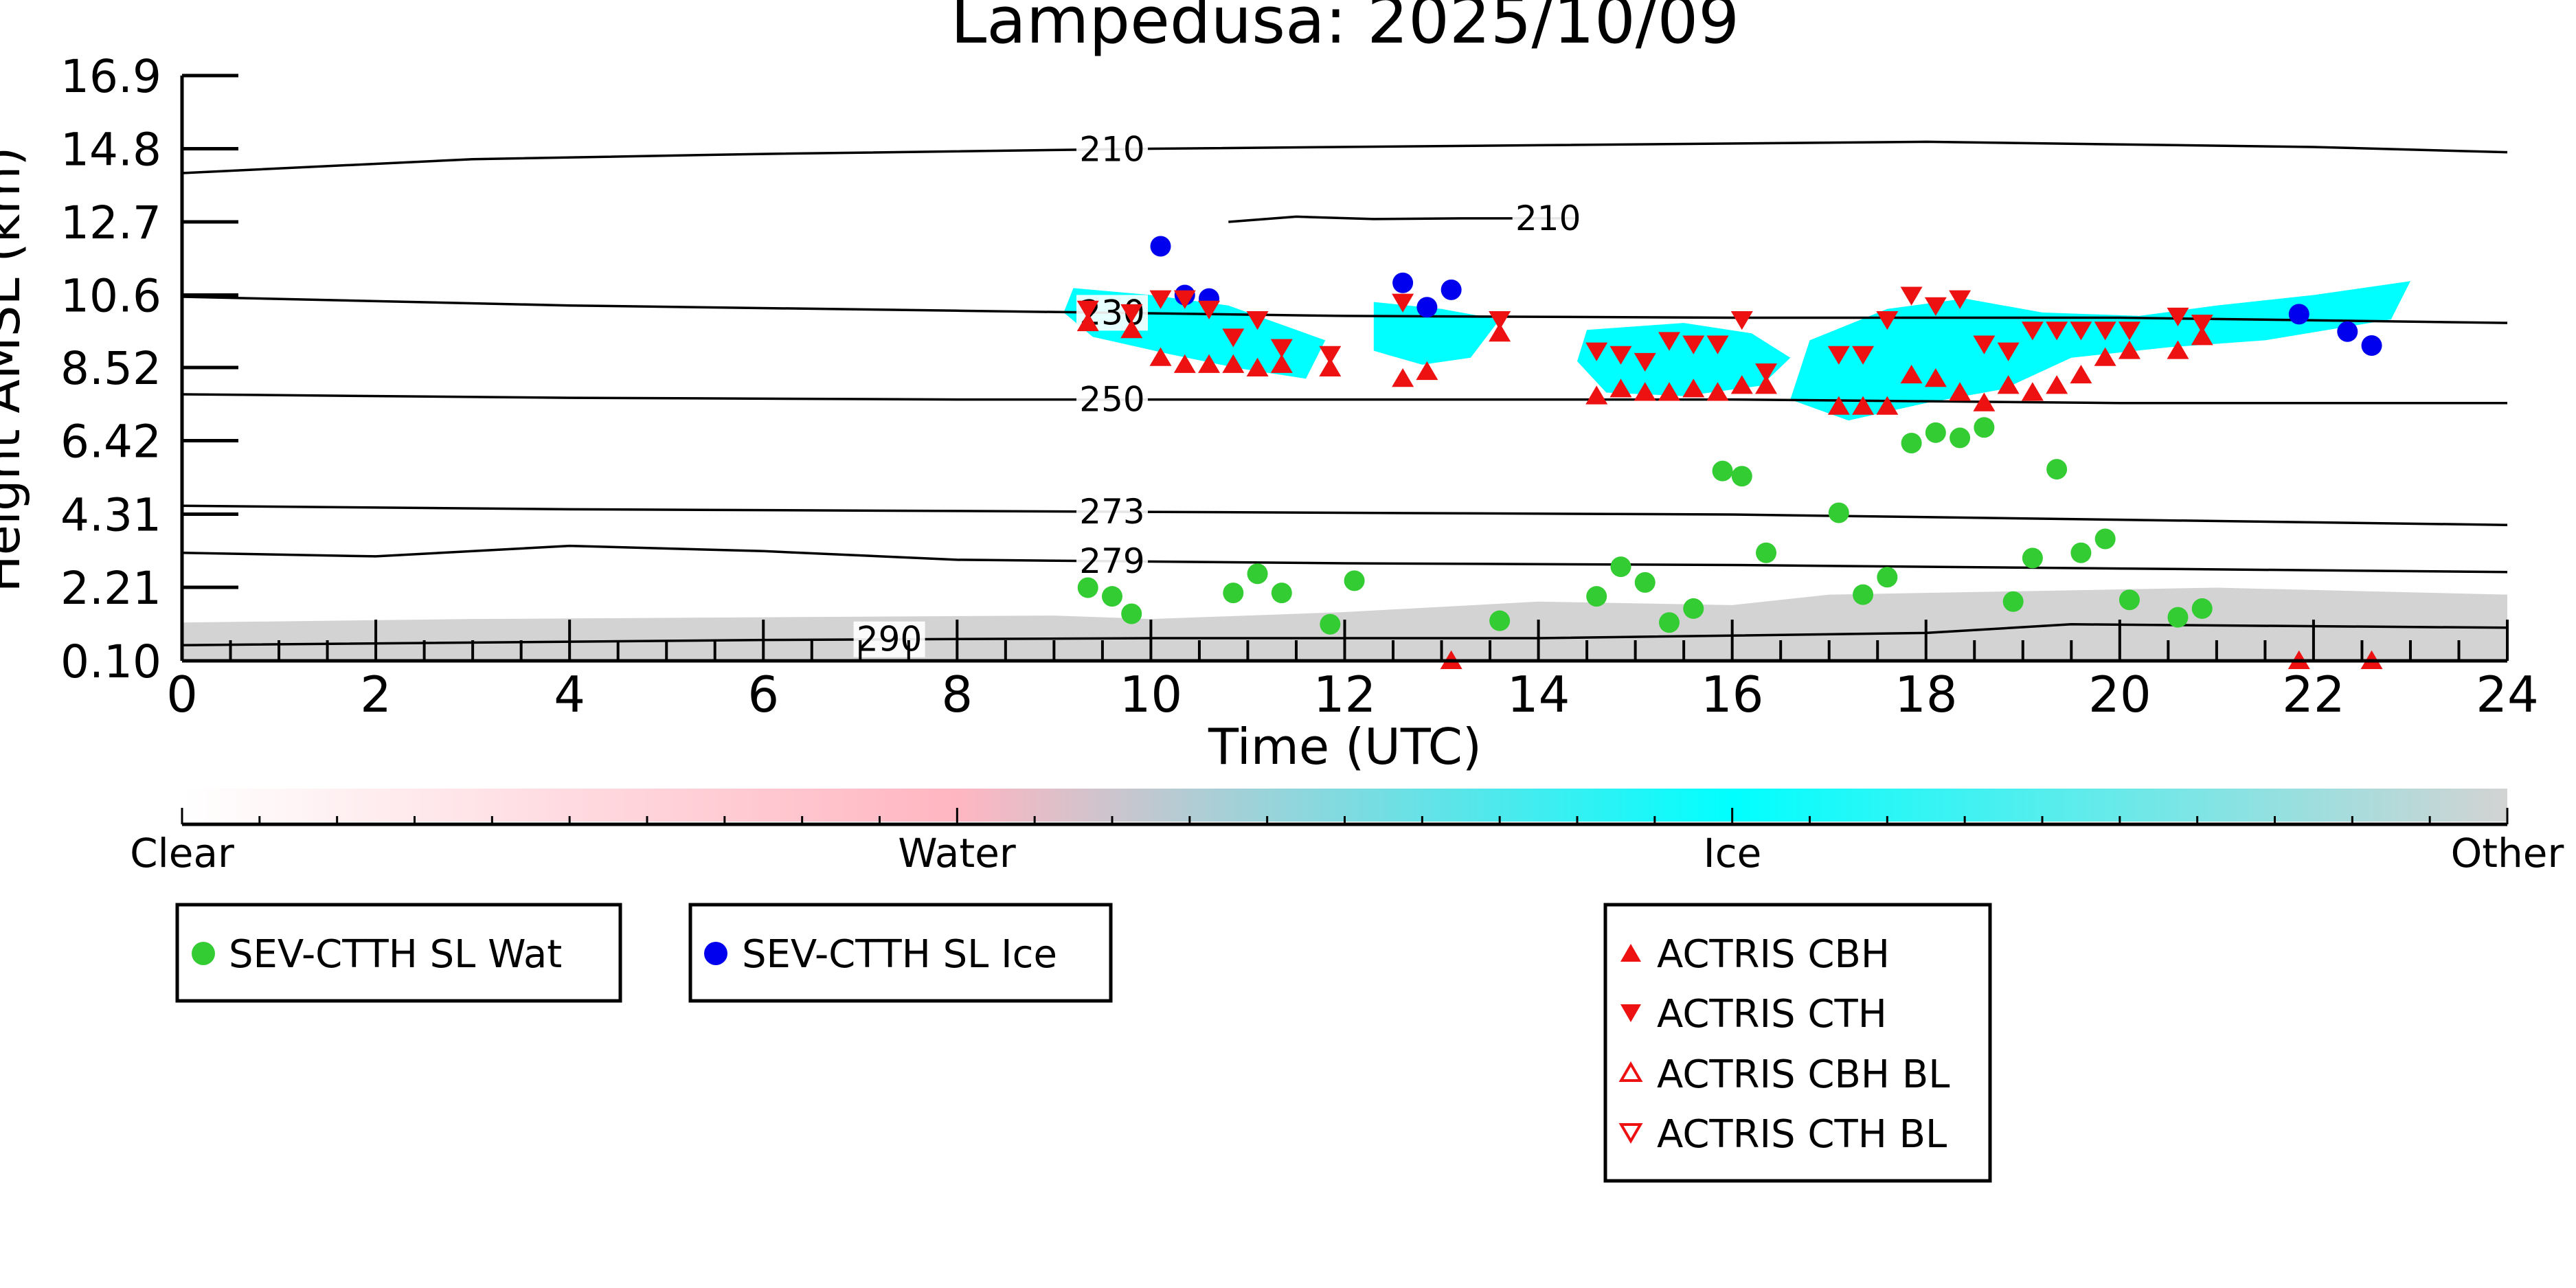  Describe the element at coordinates (149, 369) in the screenshot. I see `y-axis-ticks: 0.10 2.21 4.31 6.42 8.52 10.6 12.7 14.8 16.9` at that location.